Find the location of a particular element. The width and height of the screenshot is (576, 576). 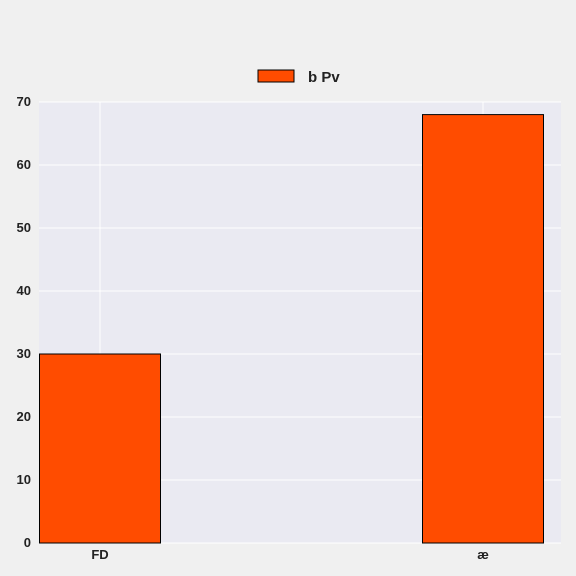

y-tick-label: 60 is located at coordinates (24, 164).